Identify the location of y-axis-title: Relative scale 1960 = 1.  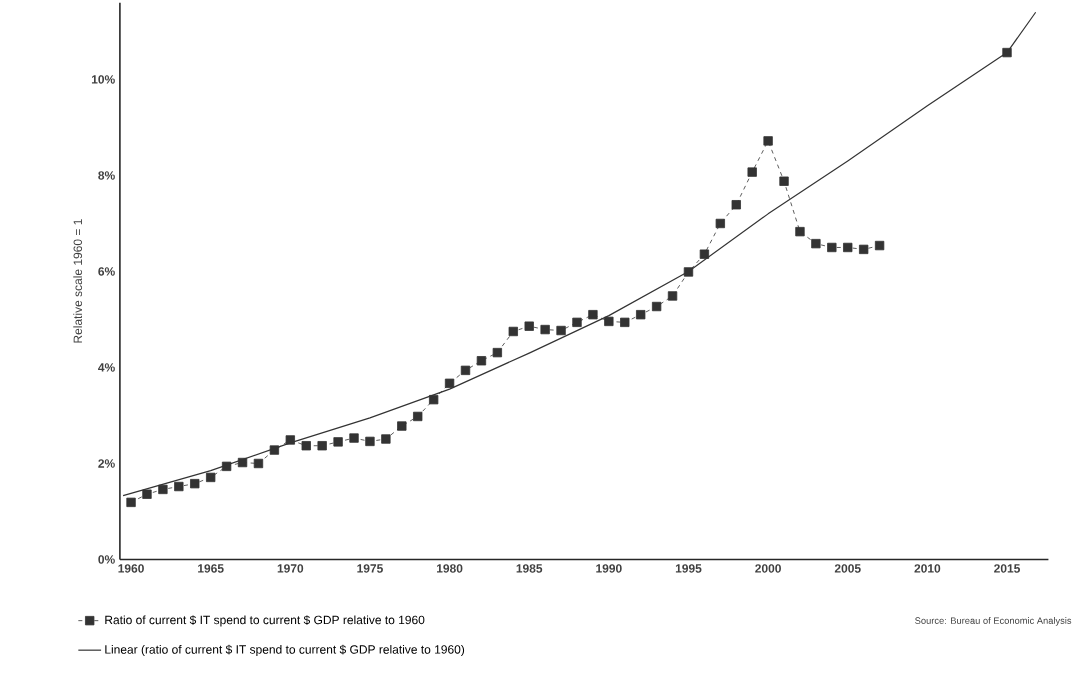
(78, 281).